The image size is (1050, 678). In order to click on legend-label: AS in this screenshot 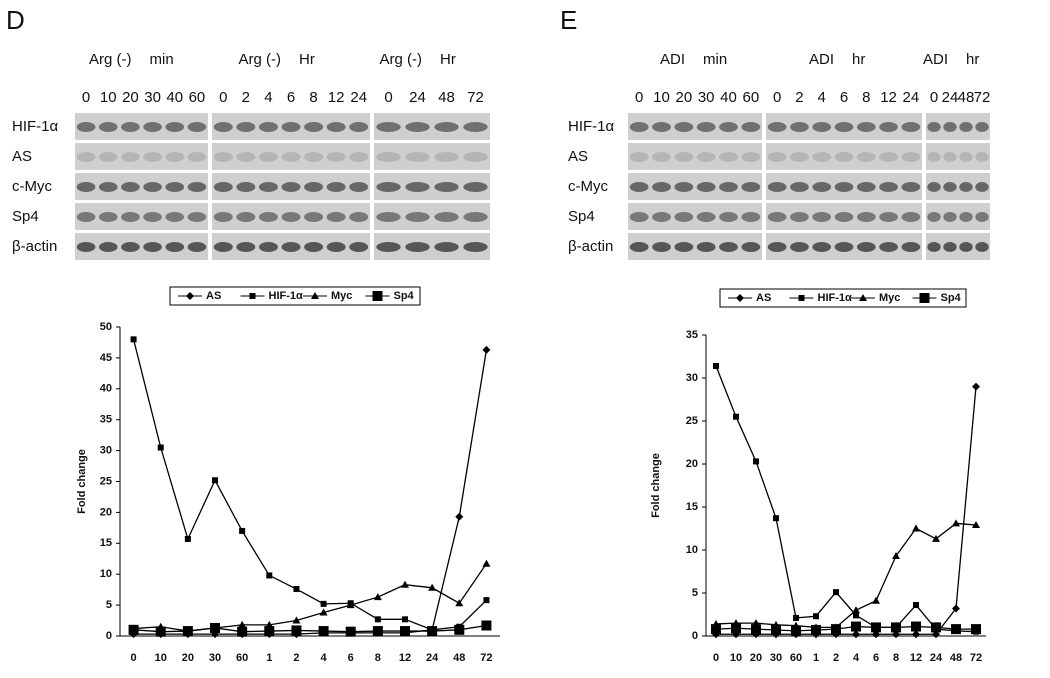, I will do `click(213, 296)`.